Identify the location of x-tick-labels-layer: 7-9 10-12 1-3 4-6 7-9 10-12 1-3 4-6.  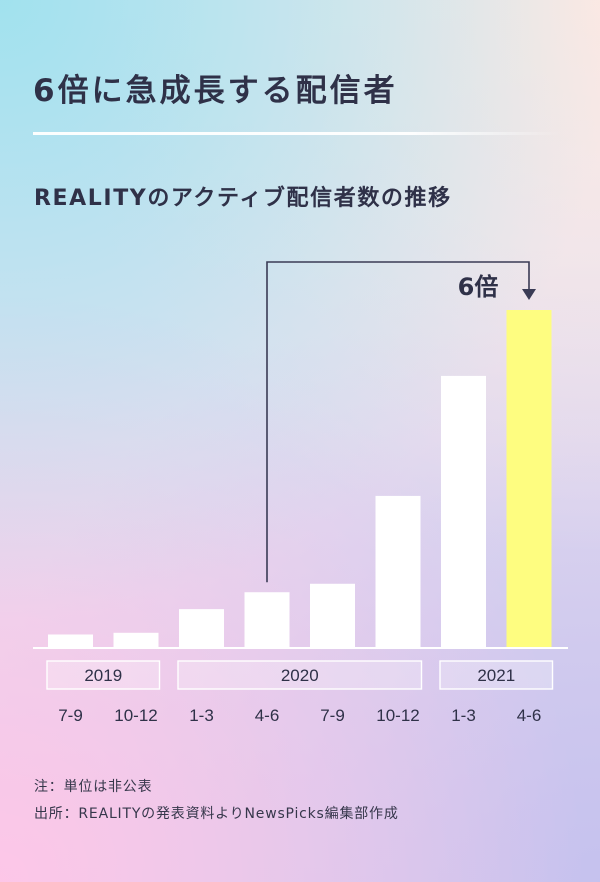
(299, 715).